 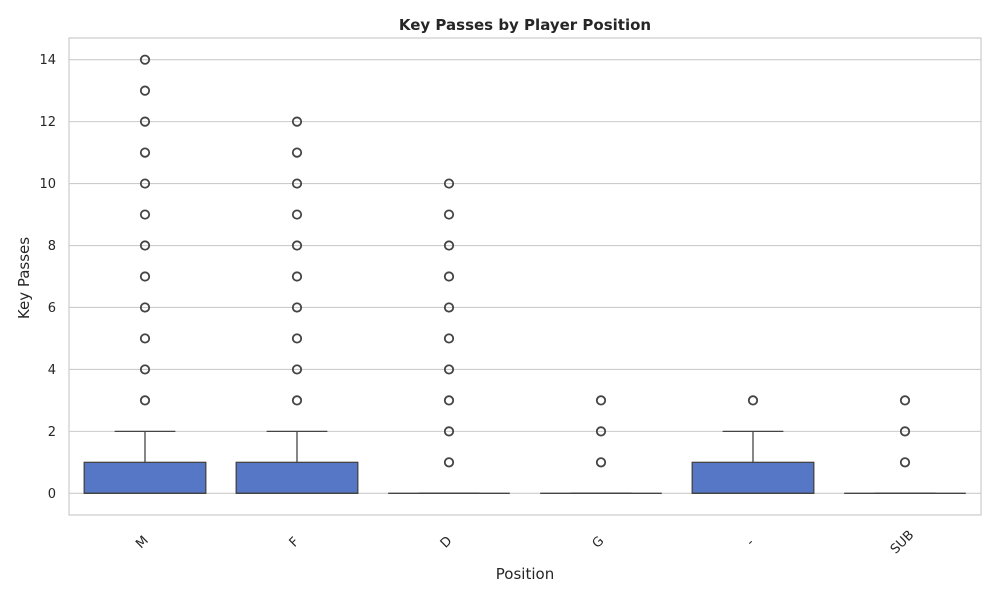 I want to click on y-tick-label: 8, so click(x=52, y=246).